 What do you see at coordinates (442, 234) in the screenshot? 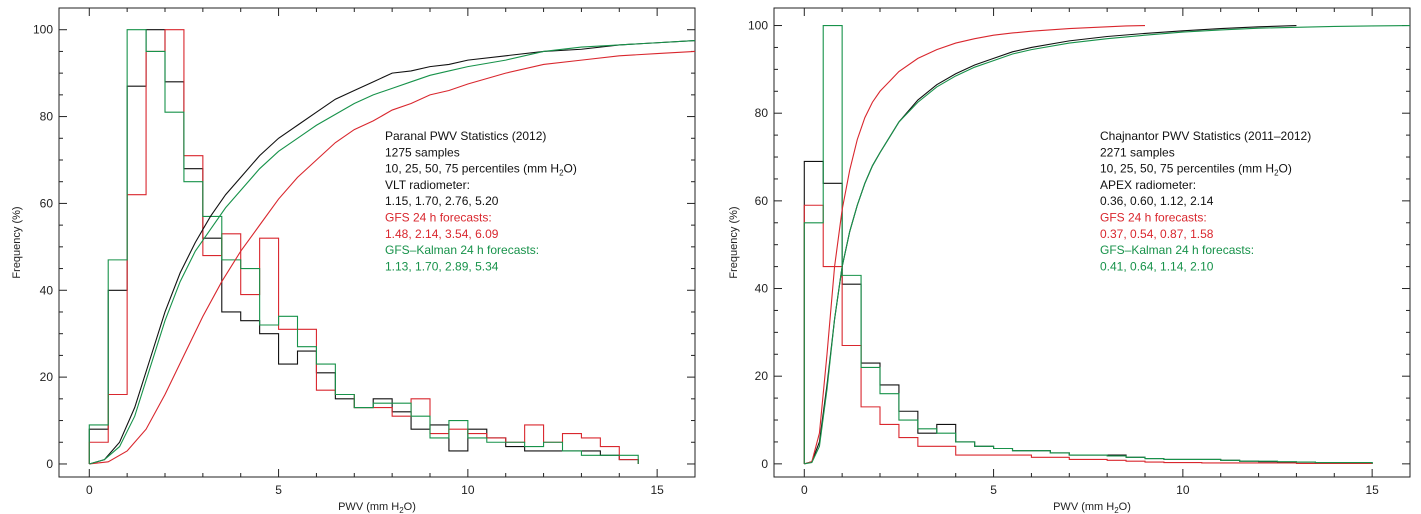
I see `annotation-line: 1.48, 2.14, 3.54, 6.09` at bounding box center [442, 234].